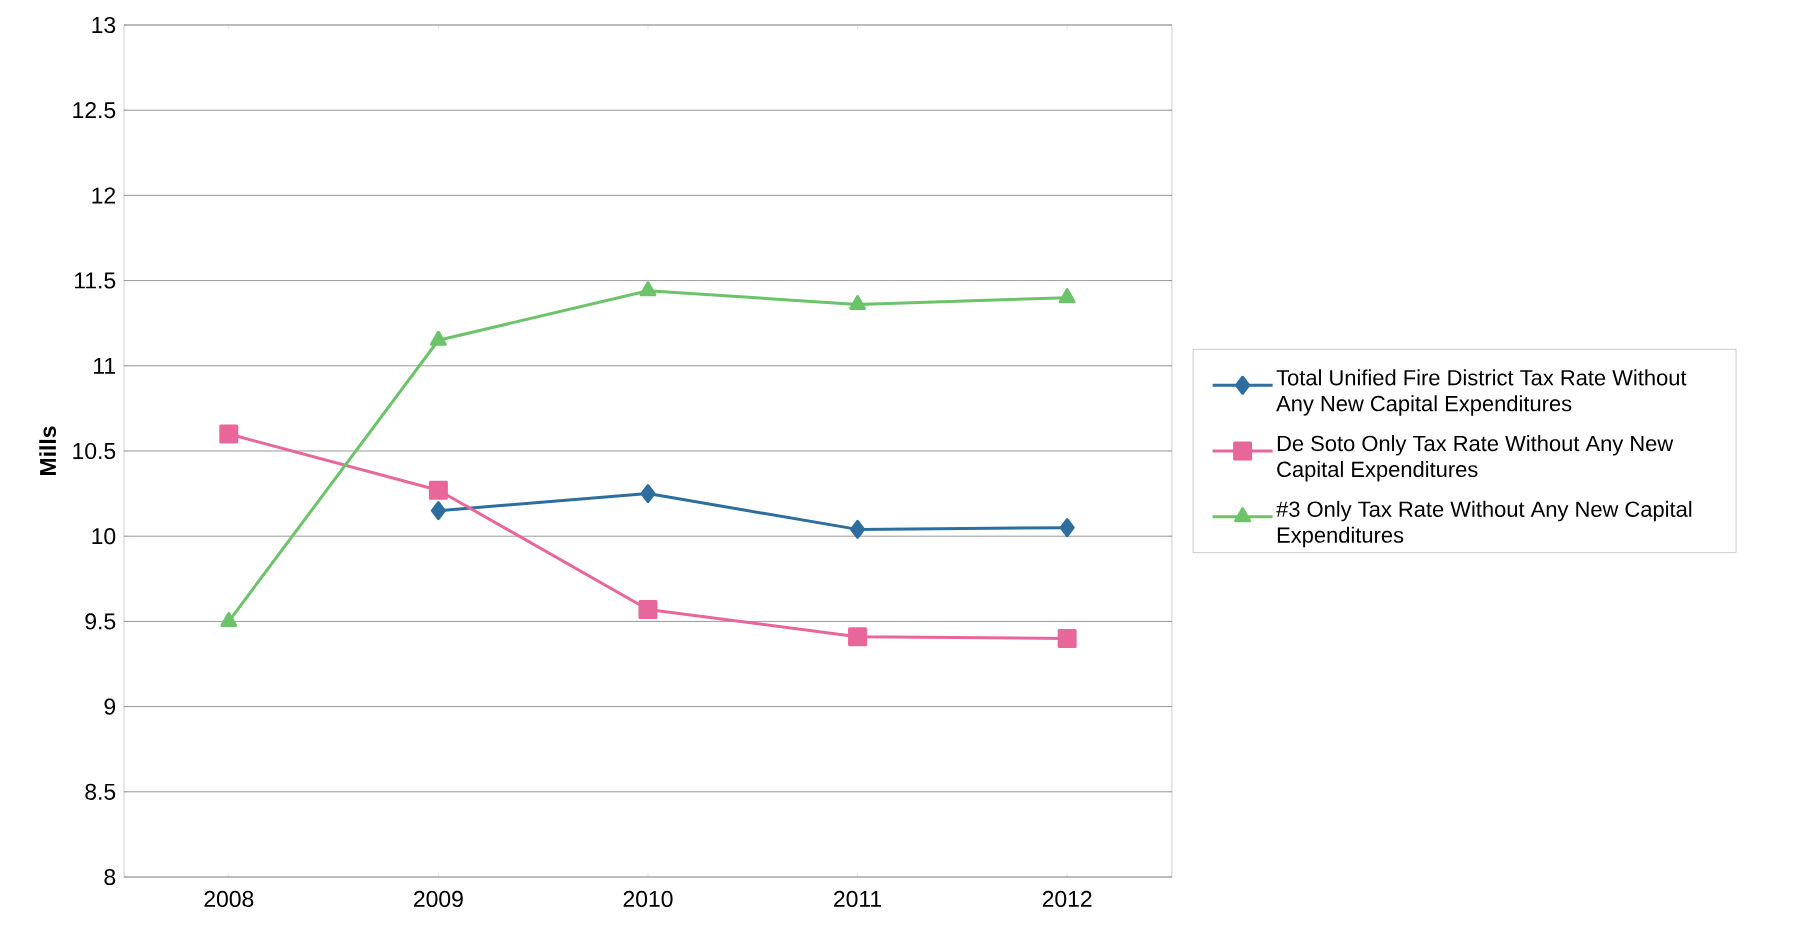  Describe the element at coordinates (94, 110) in the screenshot. I see `y-tick-label: 12.5` at that location.